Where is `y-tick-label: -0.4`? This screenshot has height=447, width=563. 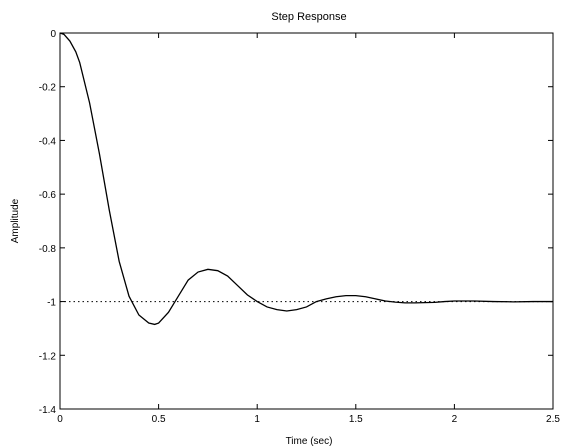
y-tick-label: -0.4 is located at coordinates (48, 141).